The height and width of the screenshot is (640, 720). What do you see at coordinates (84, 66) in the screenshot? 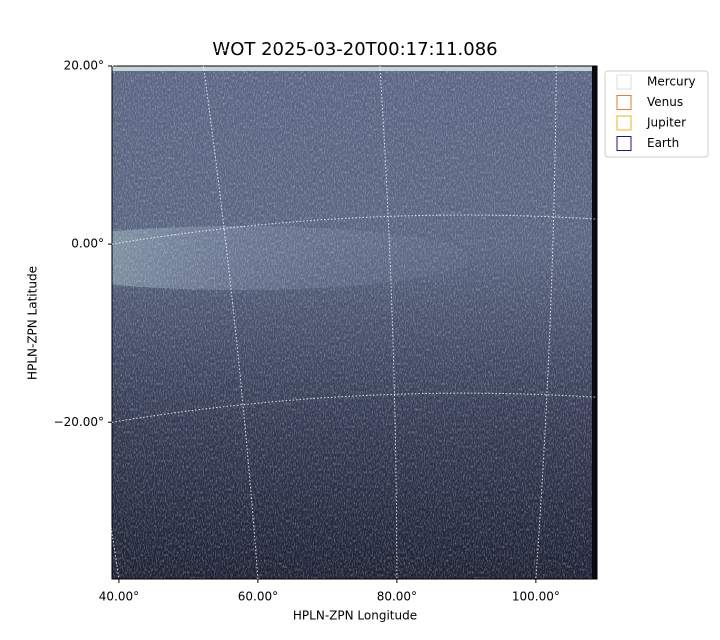
I see `y-tick-label: 20.00°` at bounding box center [84, 66].